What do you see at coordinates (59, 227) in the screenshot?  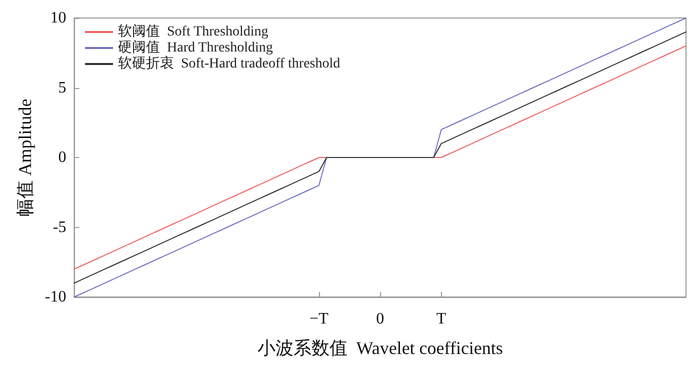 I see `y-tick-label: -5` at bounding box center [59, 227].